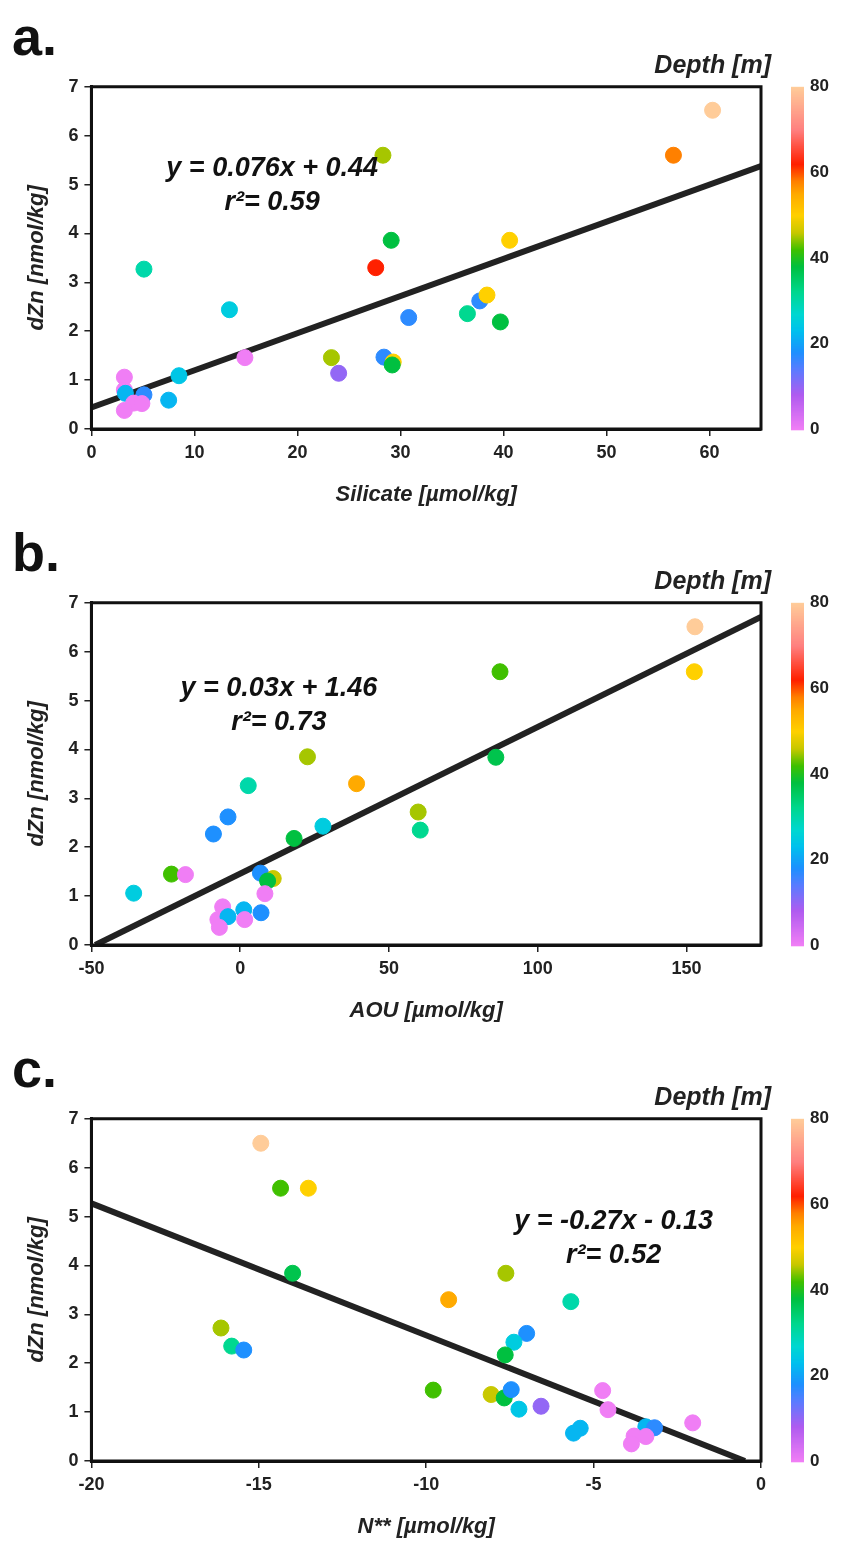 Image resolution: width=849 pixels, height=1567 pixels. Describe the element at coordinates (613, 1219) in the screenshot. I see `annotation: y = -0.27x - 0.13` at that location.